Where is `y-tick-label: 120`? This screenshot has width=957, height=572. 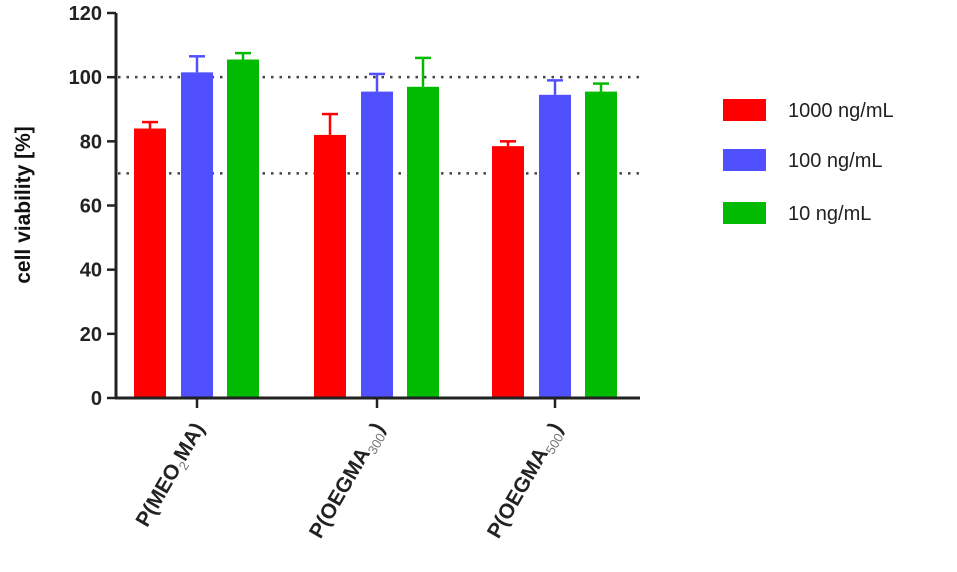 y-tick-label: 120 is located at coordinates (85, 14).